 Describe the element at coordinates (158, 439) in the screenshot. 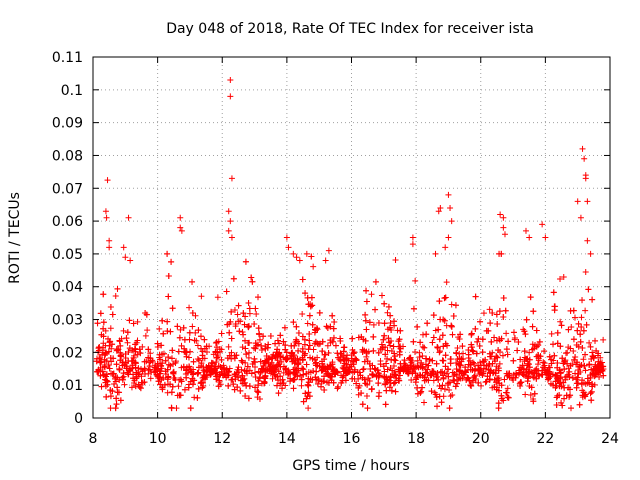

I see `x-tick-label: 10` at that location.